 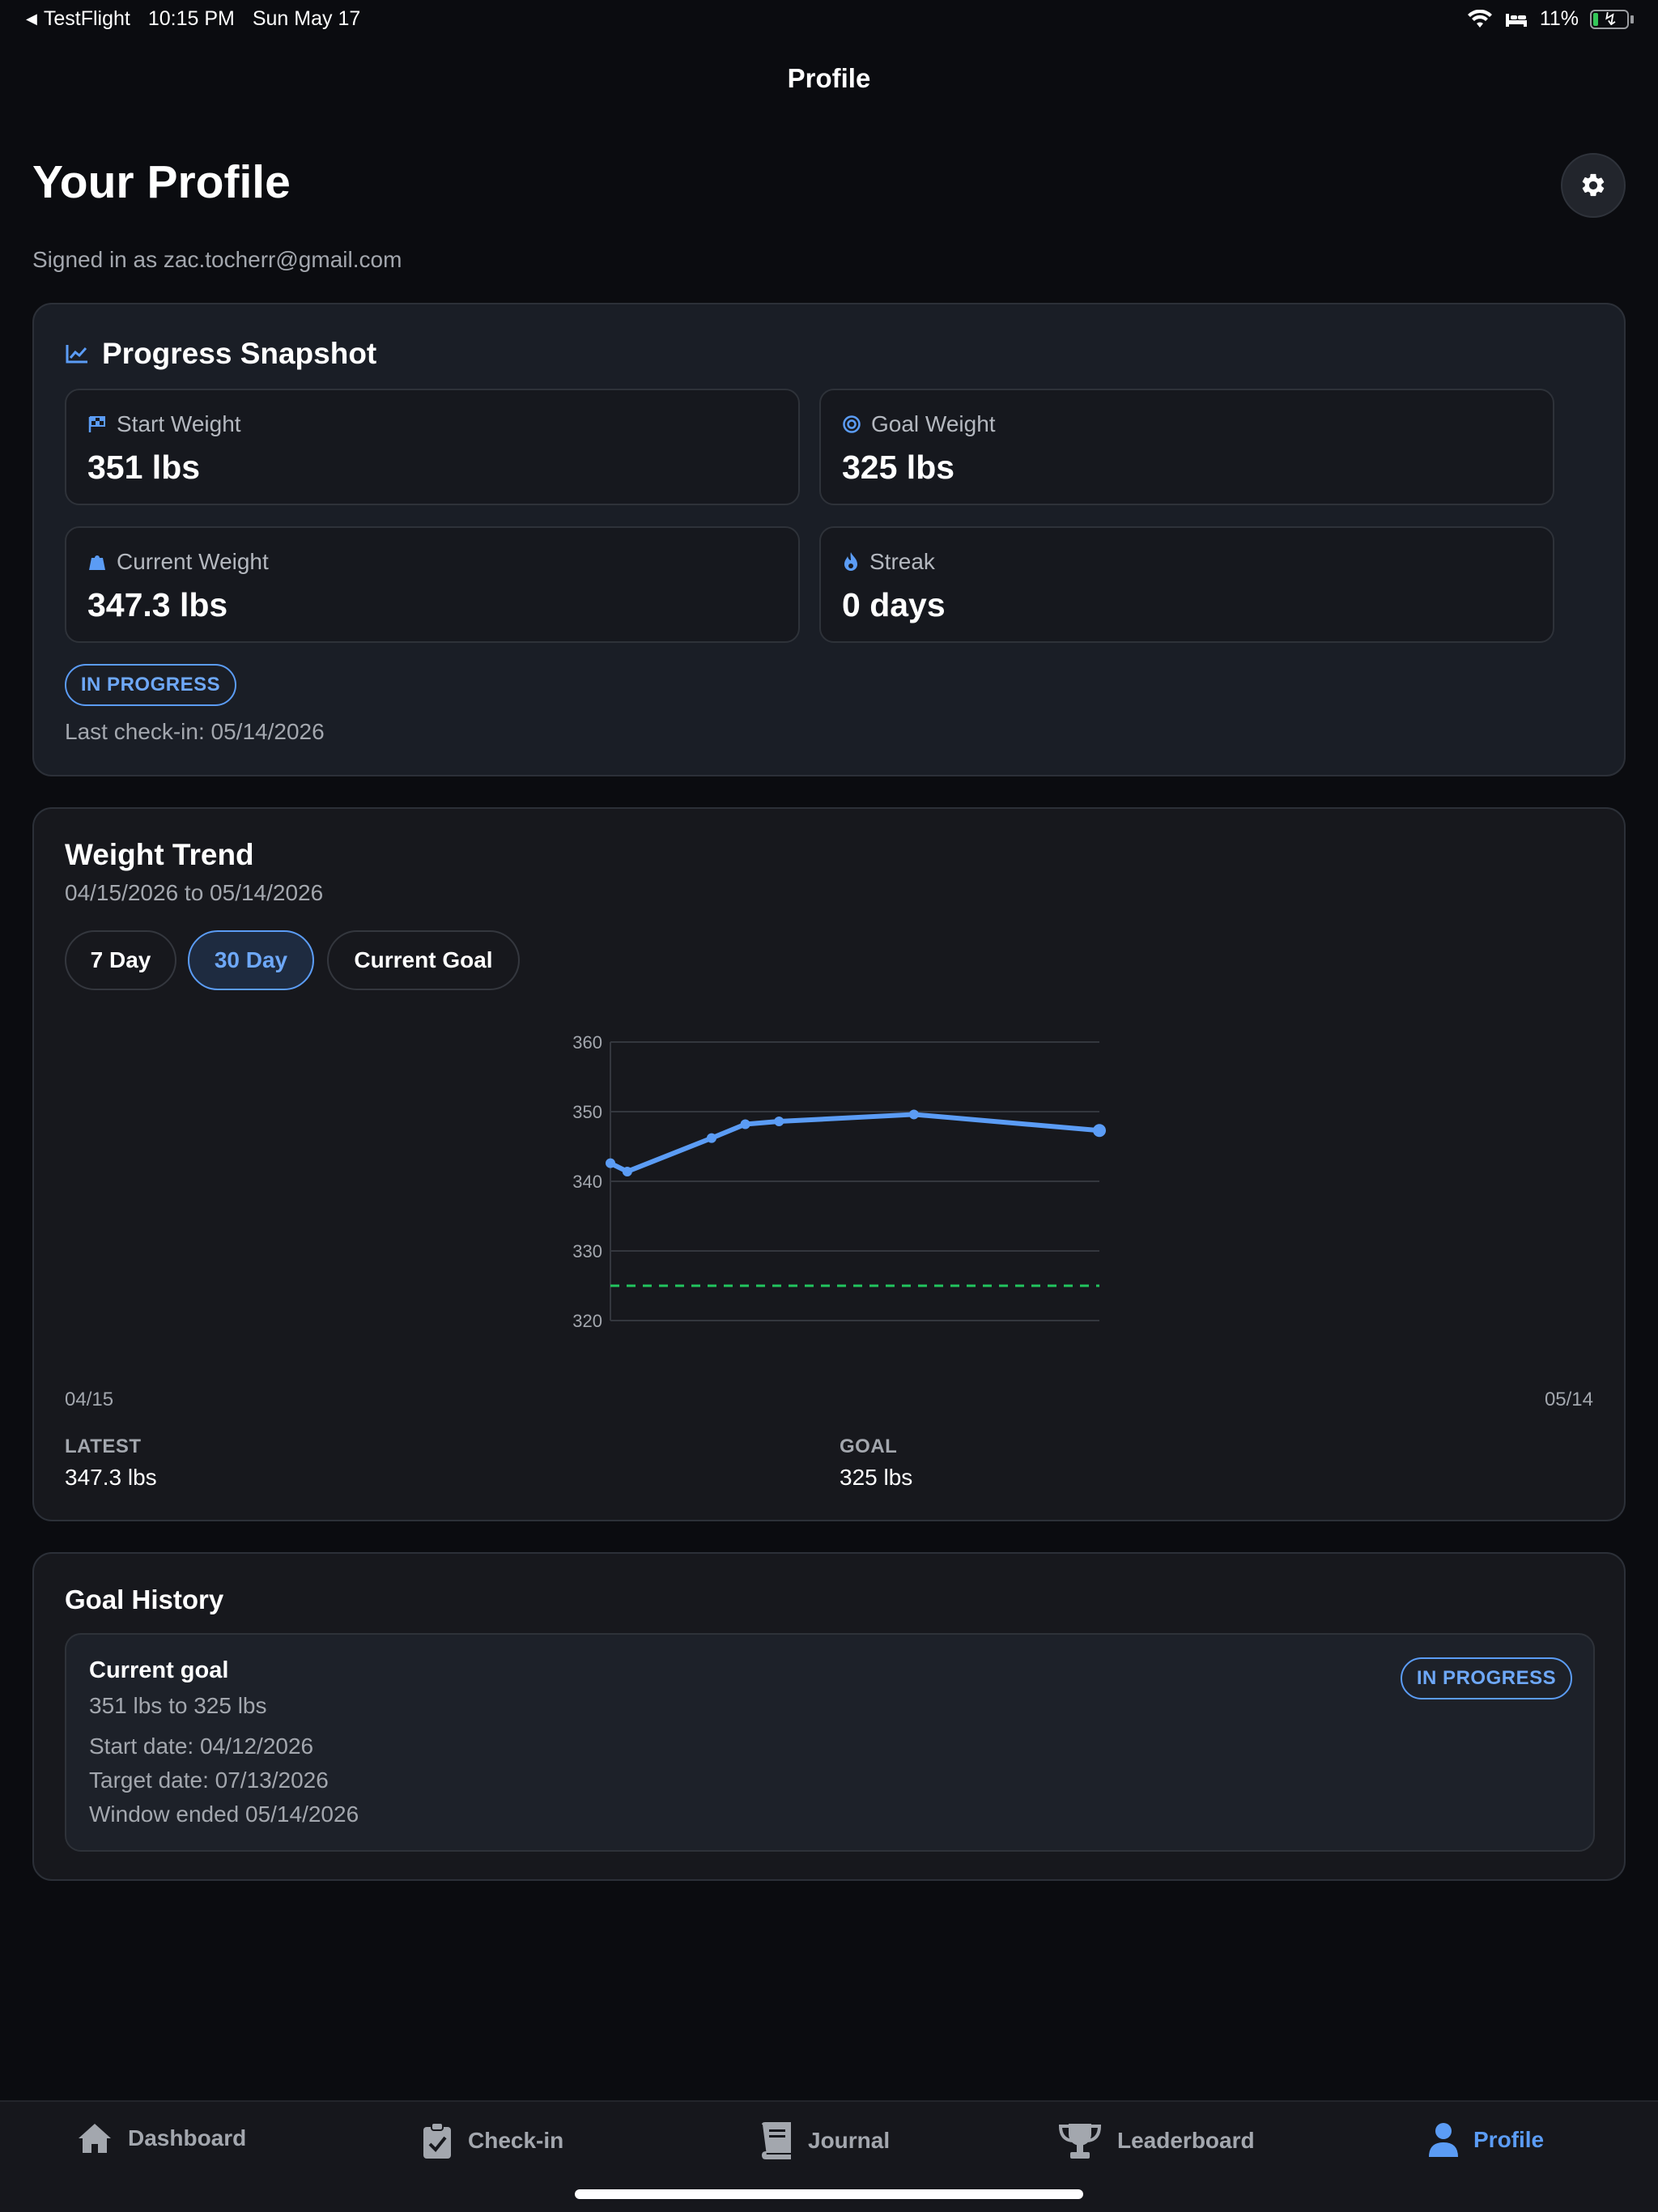 What do you see at coordinates (1559, 19) in the screenshot?
I see `battery-percent: 11%` at bounding box center [1559, 19].